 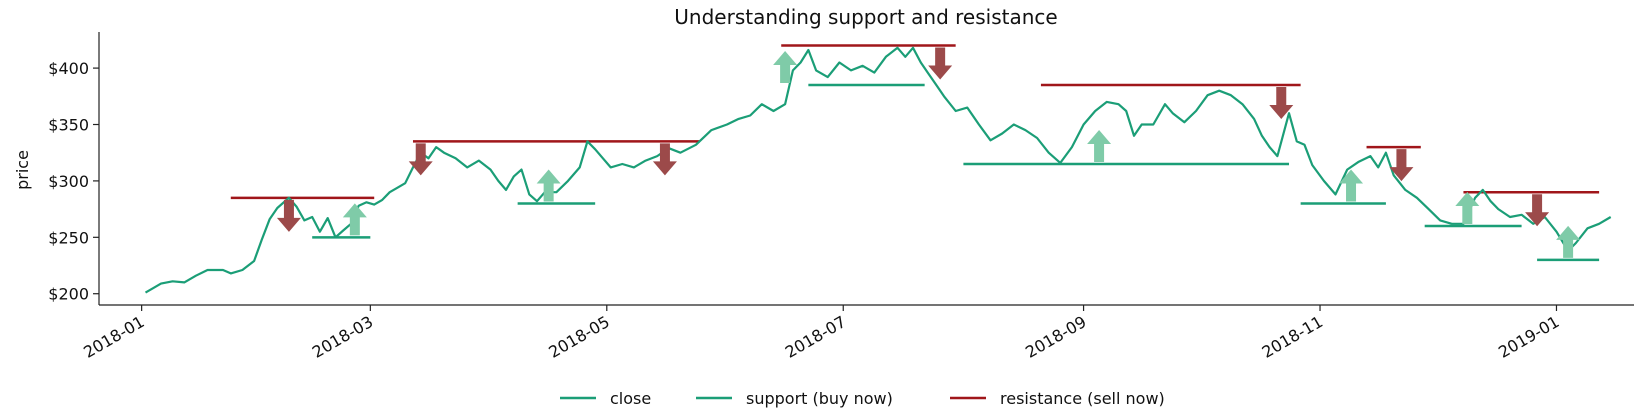 I want to click on y-tick-label: $400, so click(x=68, y=68).